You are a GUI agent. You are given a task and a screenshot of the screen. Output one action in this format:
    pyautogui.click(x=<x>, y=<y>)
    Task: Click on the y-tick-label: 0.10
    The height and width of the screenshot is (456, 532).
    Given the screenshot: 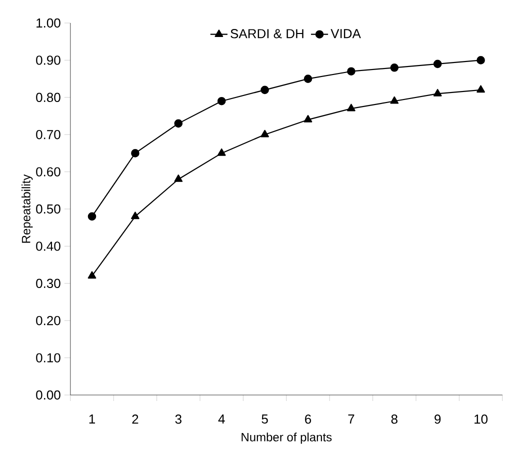 What is the action you would take?
    pyautogui.click(x=48, y=357)
    